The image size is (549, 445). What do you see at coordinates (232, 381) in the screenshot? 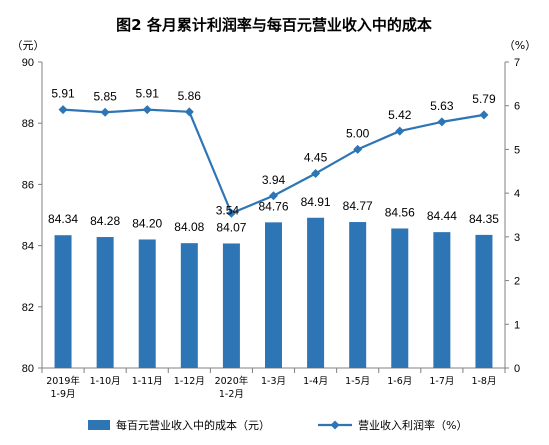
I see `x-tick-label: 2020年` at bounding box center [232, 381].